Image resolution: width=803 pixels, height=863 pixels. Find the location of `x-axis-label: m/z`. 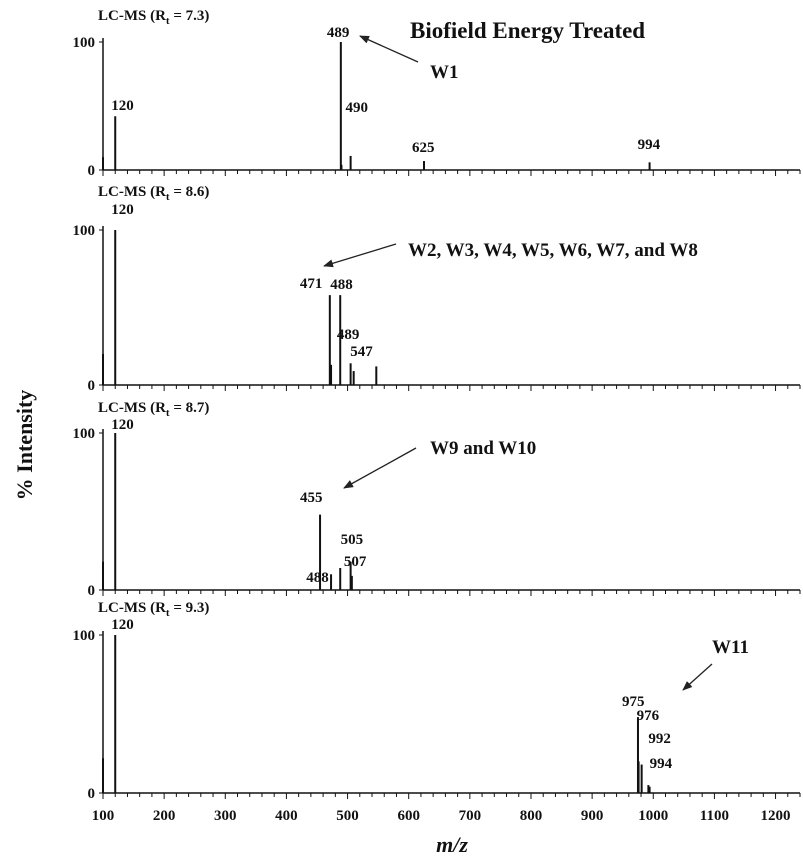

x-axis-label: m/z is located at coordinates (452, 844).